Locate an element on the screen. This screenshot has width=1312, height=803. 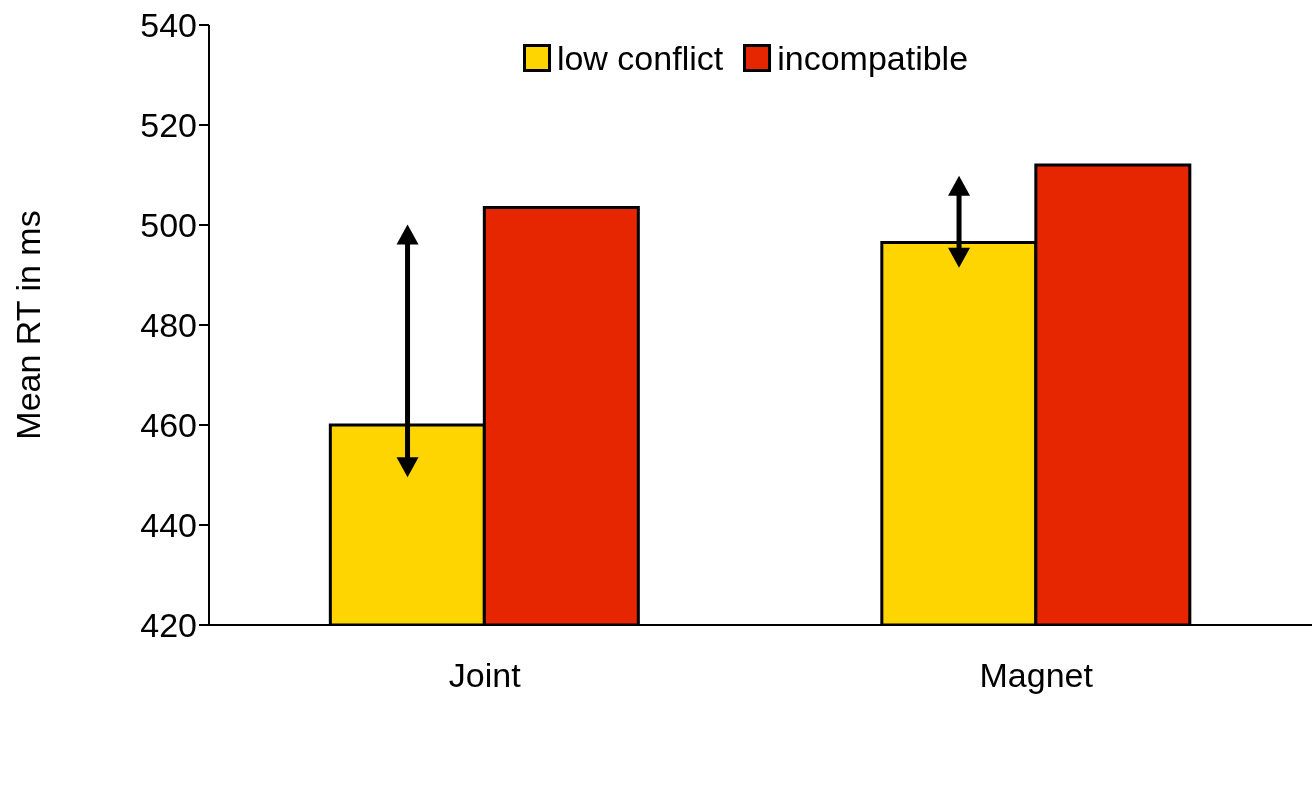
y-tick-label: 440 is located at coordinates (168, 525).